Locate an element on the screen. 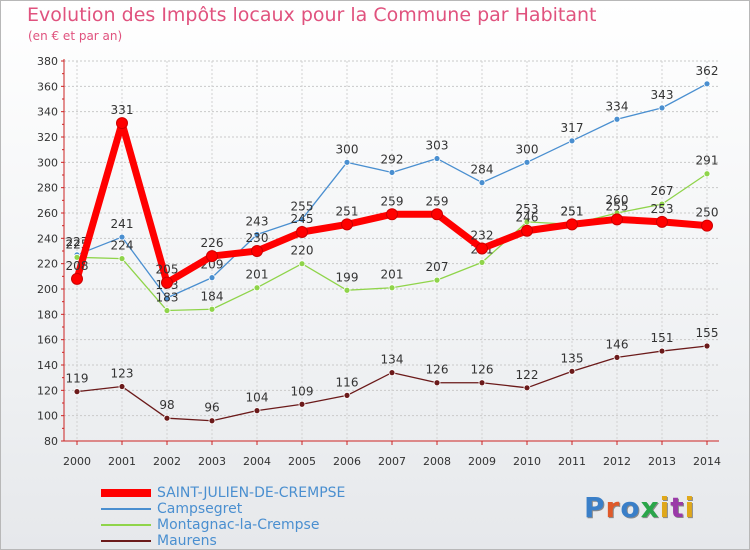 Image resolution: width=750 pixels, height=550 pixels. data-label-saint-julien-de-crempse: 250 is located at coordinates (707, 213).